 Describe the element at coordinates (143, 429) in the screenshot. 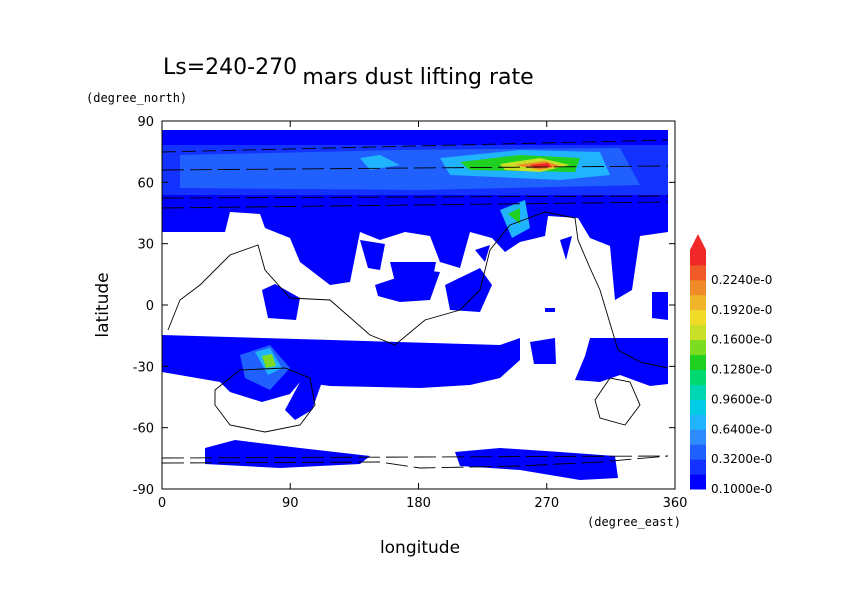

I see `y-tick-label: -60` at that location.